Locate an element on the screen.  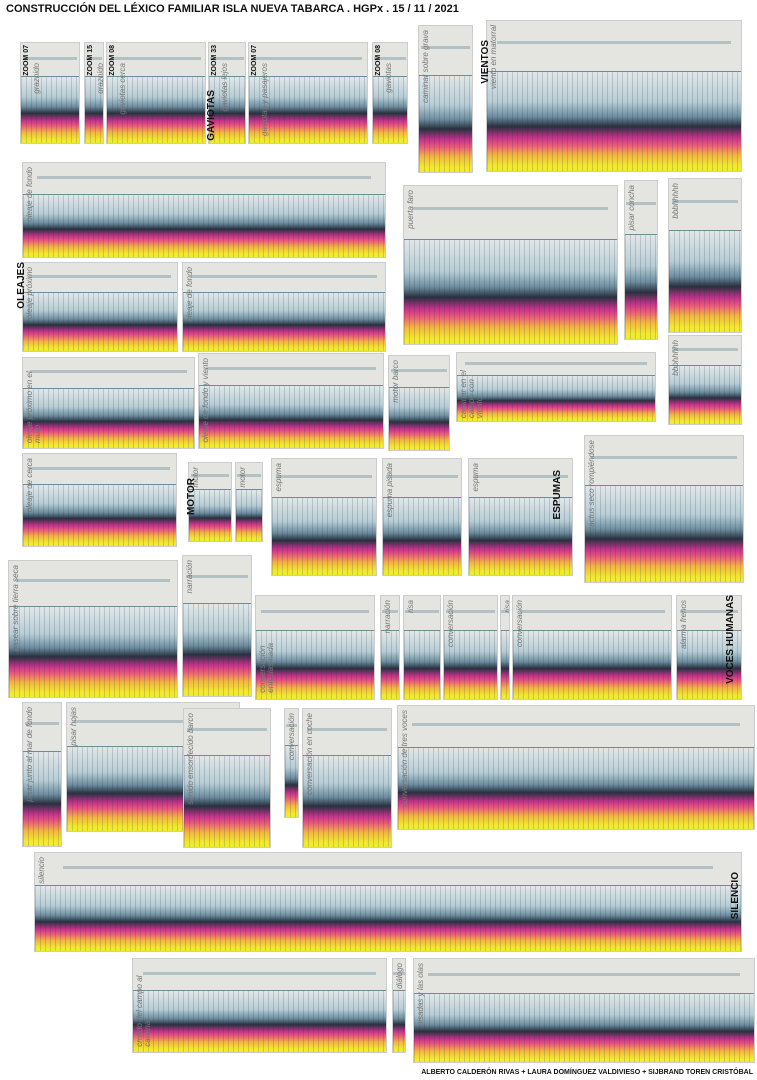
panel-label: silencio is located at coordinates (41, 870).